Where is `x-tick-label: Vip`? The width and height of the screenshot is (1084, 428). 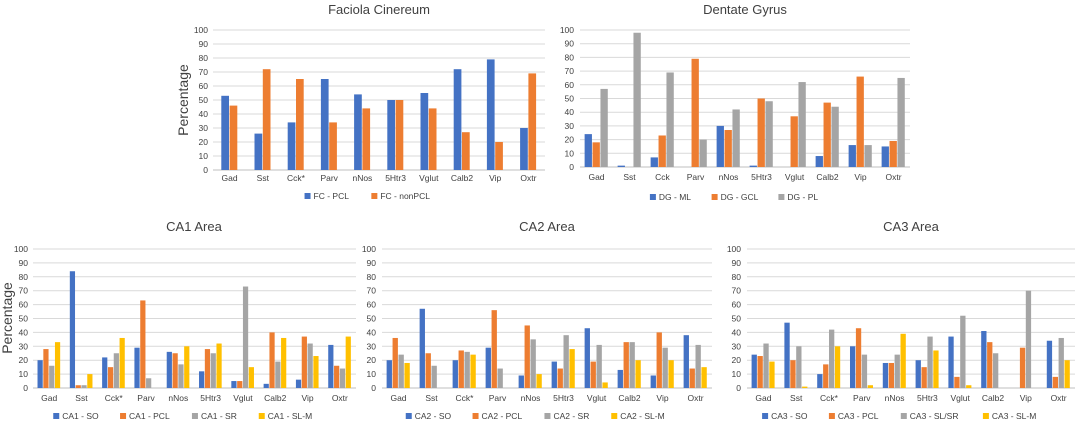
x-tick-label: Vip is located at coordinates (860, 177).